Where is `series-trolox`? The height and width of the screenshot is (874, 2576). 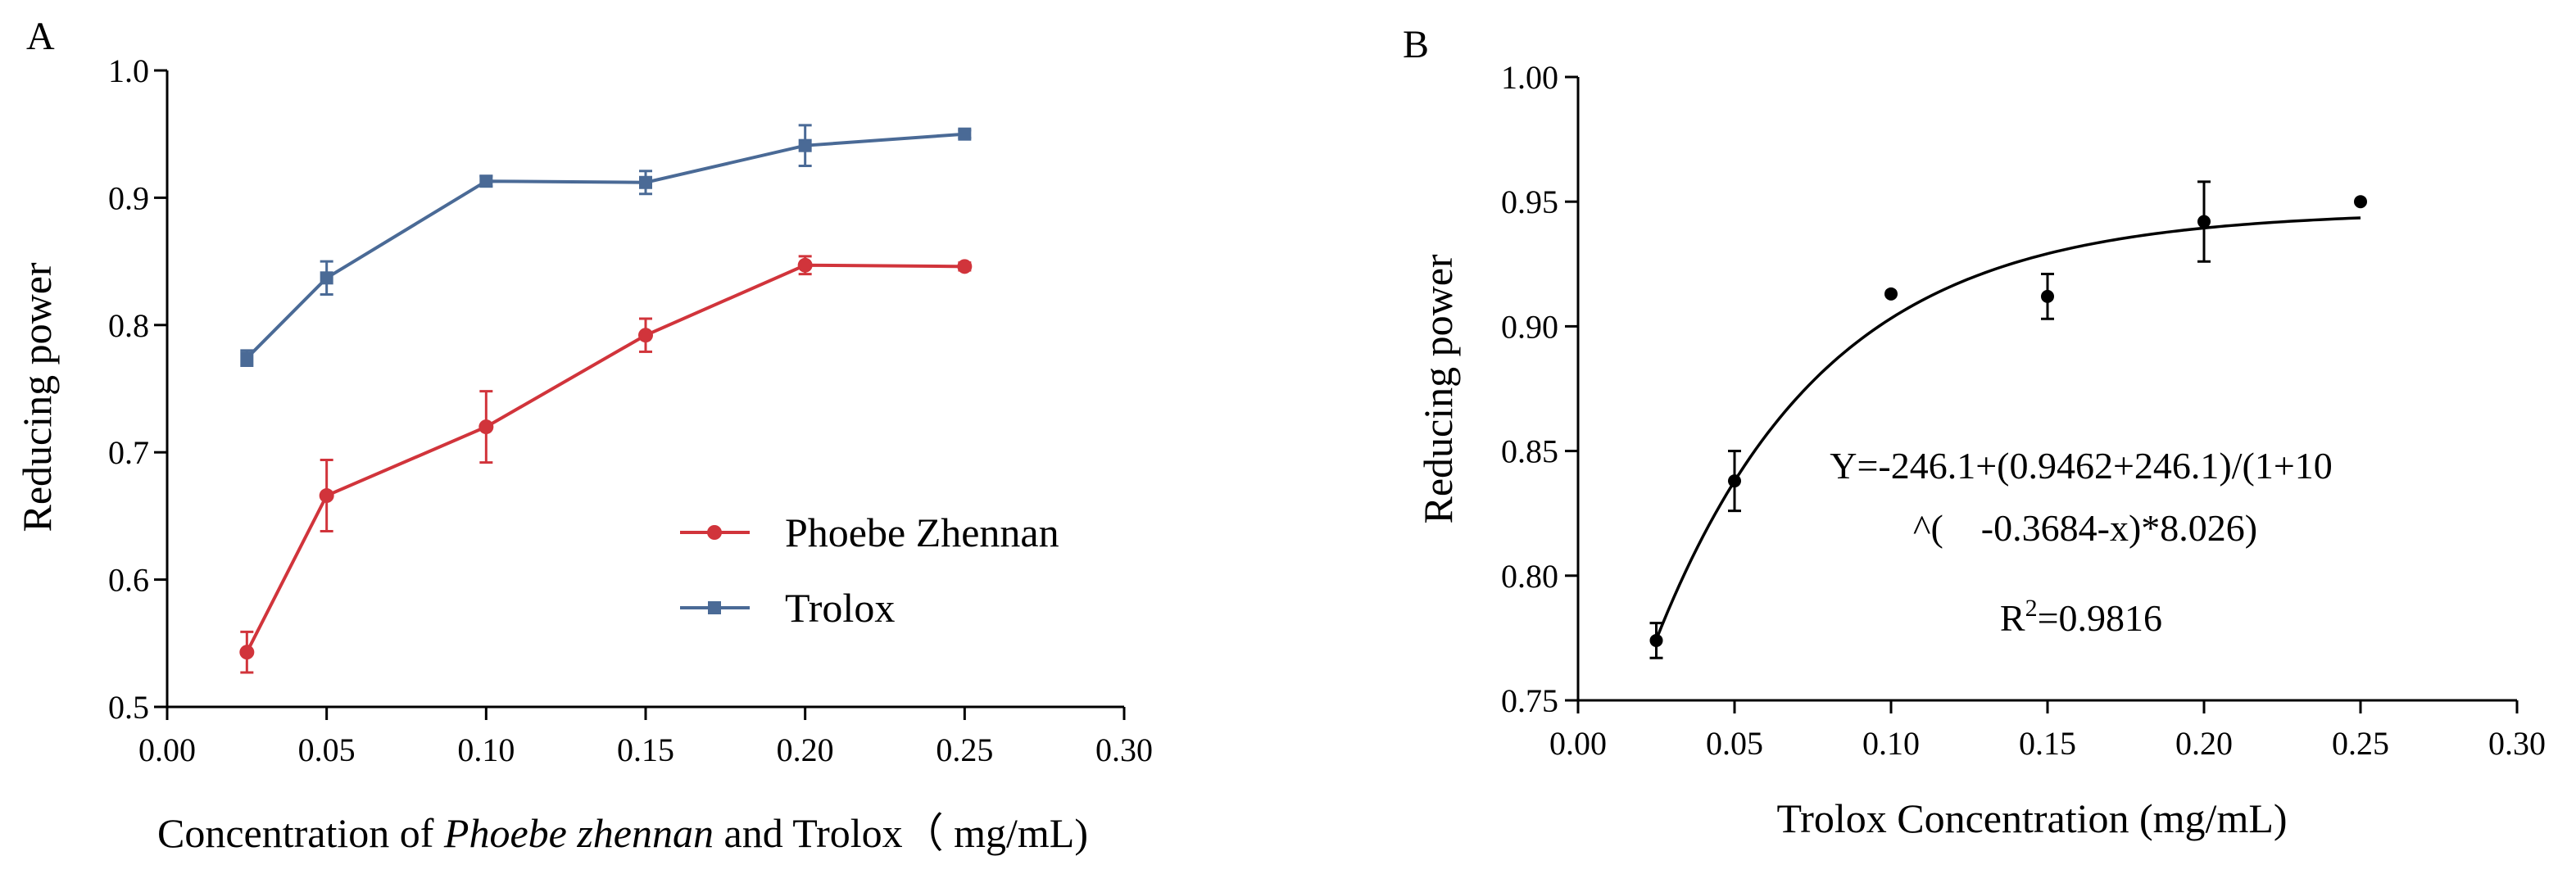 series-trolox is located at coordinates (606, 246).